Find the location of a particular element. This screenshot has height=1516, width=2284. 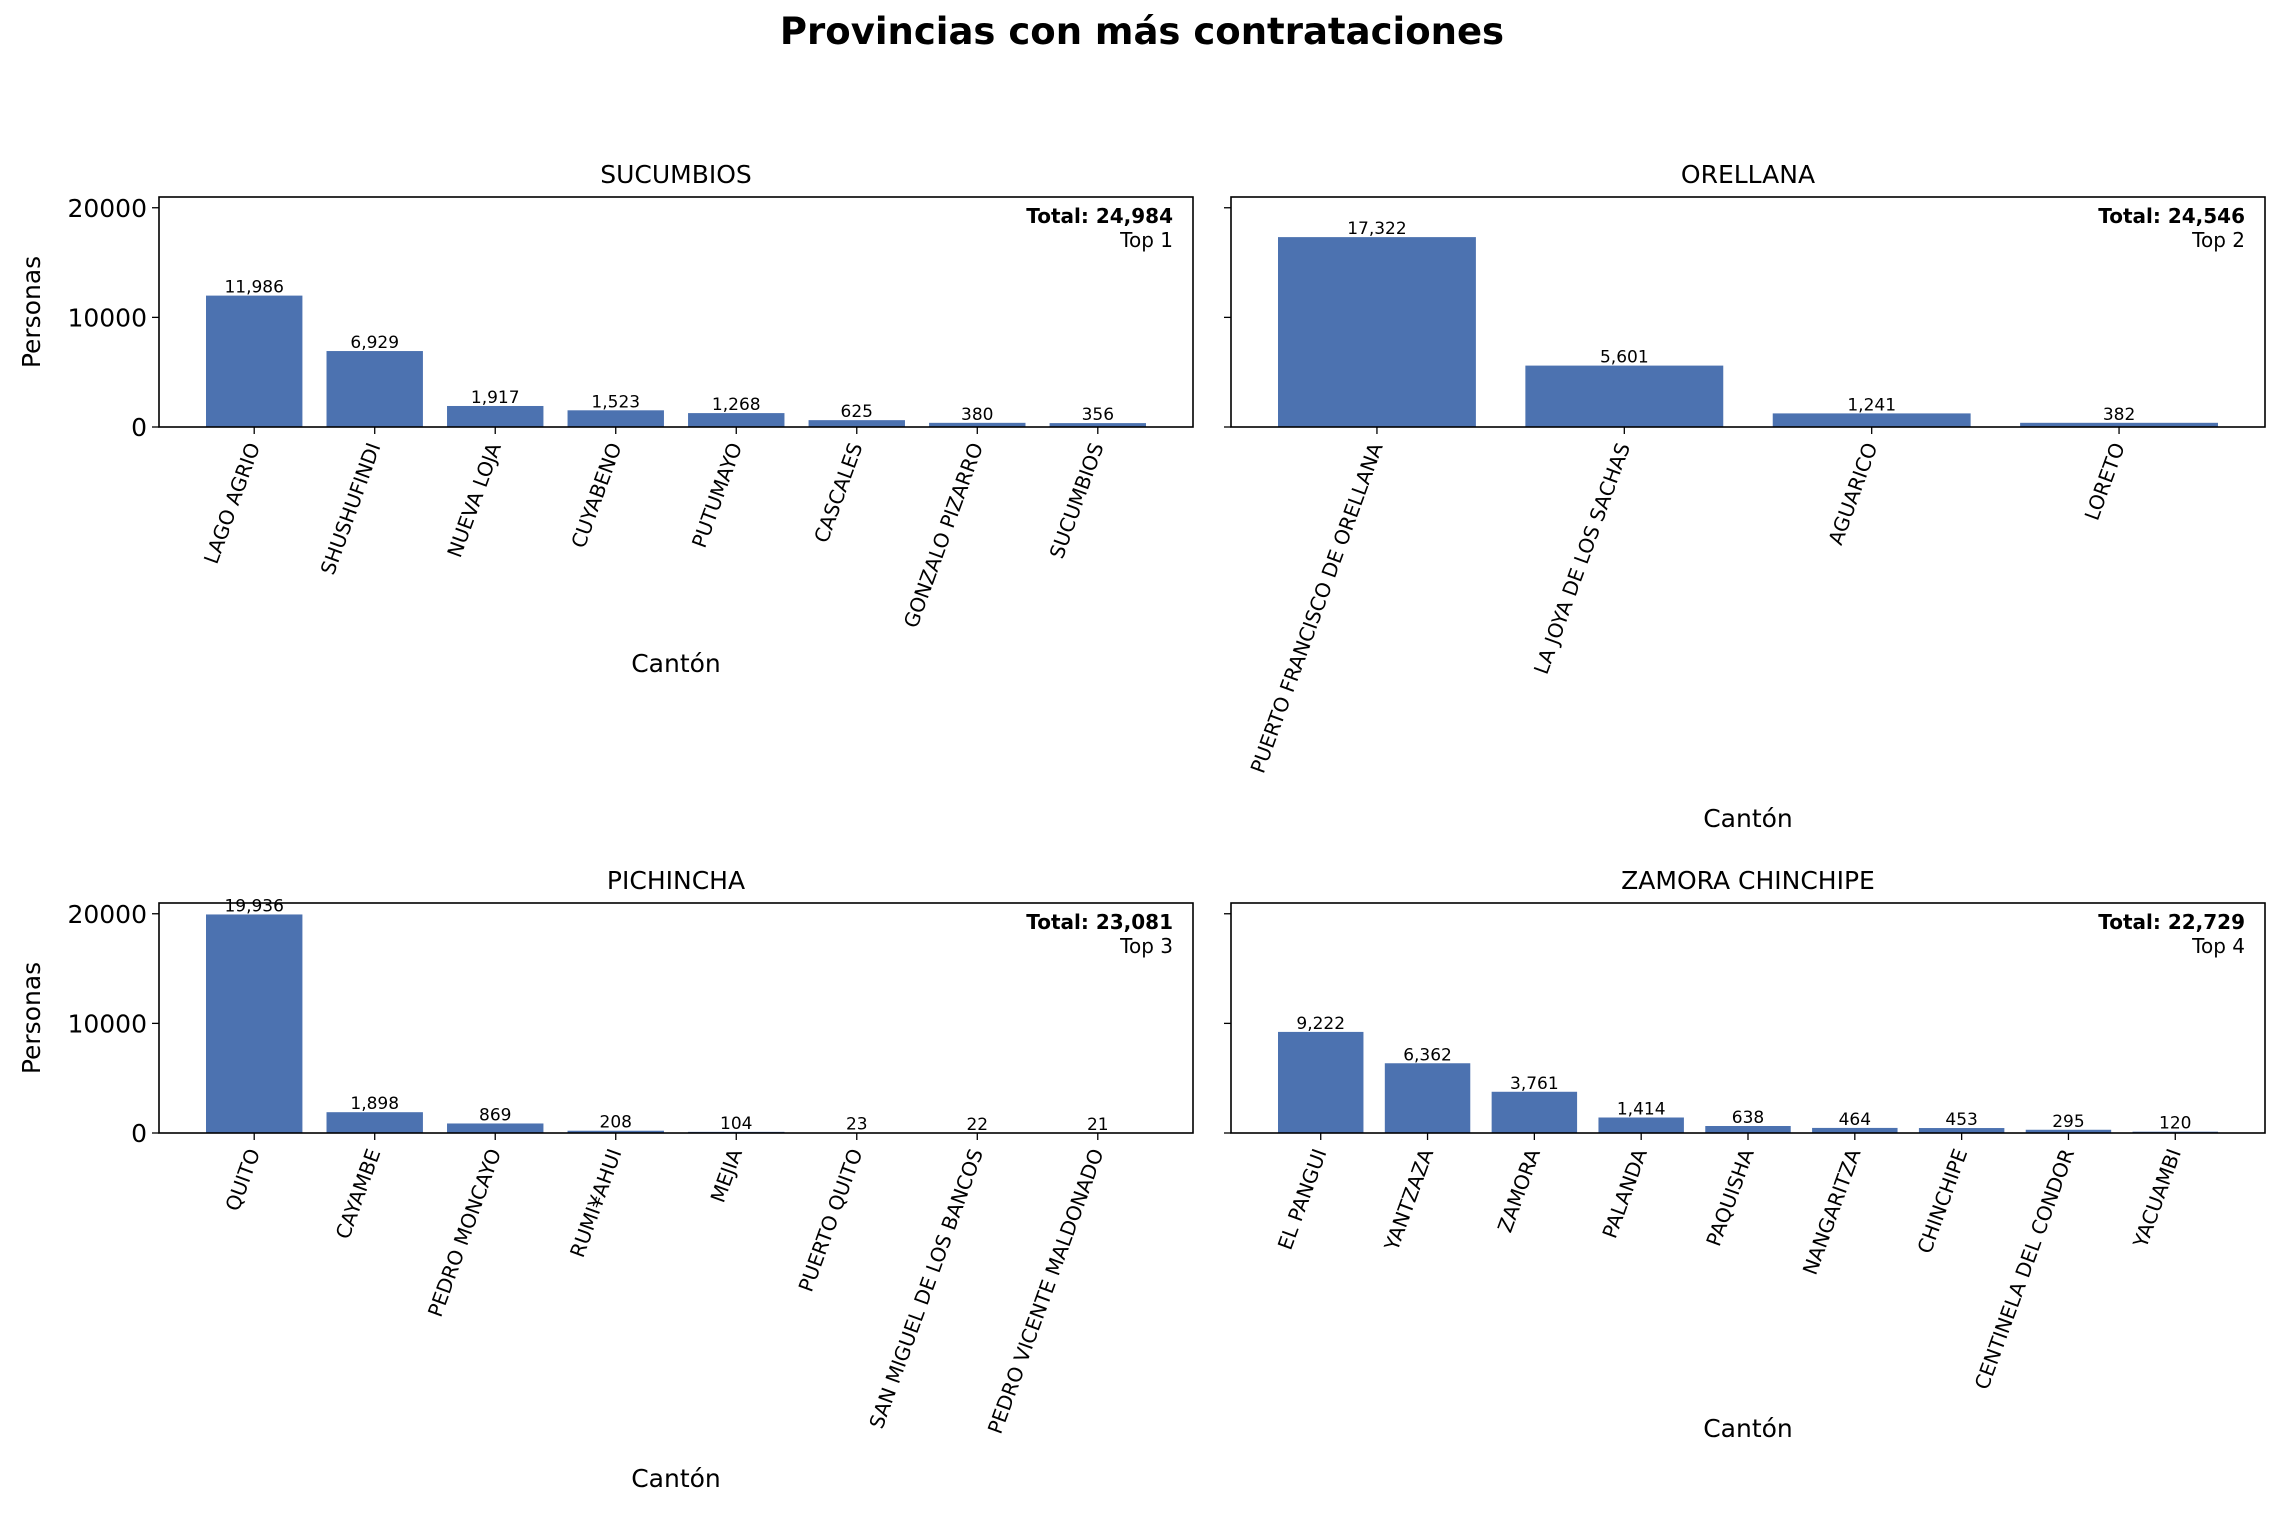

bar-value-label: 104 is located at coordinates (736, 1124).